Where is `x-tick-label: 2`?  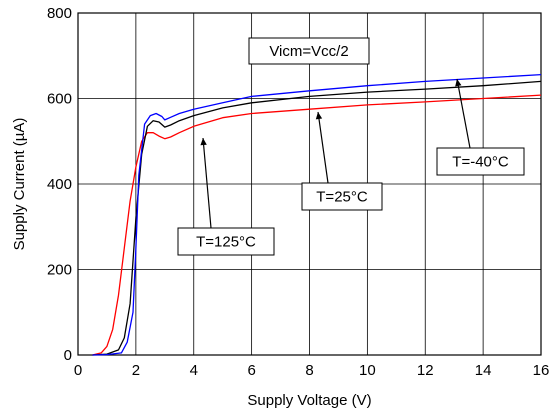
x-tick-label: 2 is located at coordinates (136, 370).